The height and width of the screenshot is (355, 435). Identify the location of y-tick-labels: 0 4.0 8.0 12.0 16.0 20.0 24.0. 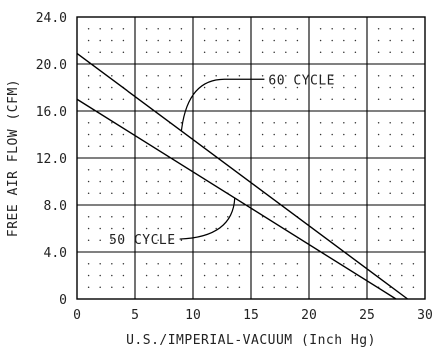
(51, 159).